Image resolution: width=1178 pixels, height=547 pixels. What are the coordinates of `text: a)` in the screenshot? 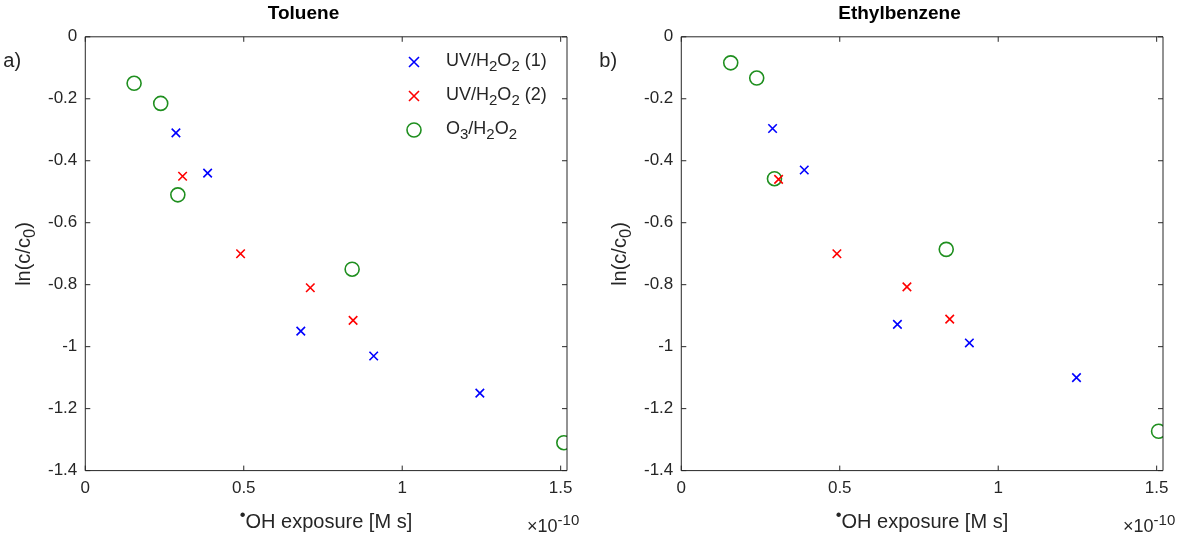 It's located at (12, 60).